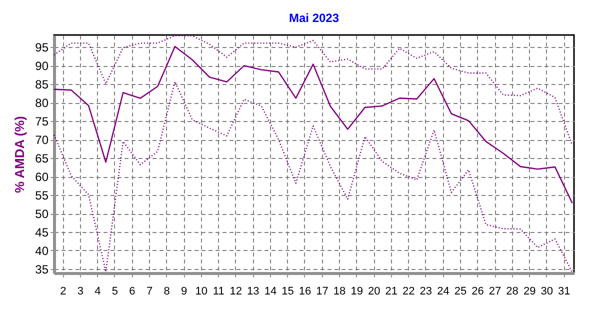  I want to click on x-tick-label: 4, so click(97, 292).